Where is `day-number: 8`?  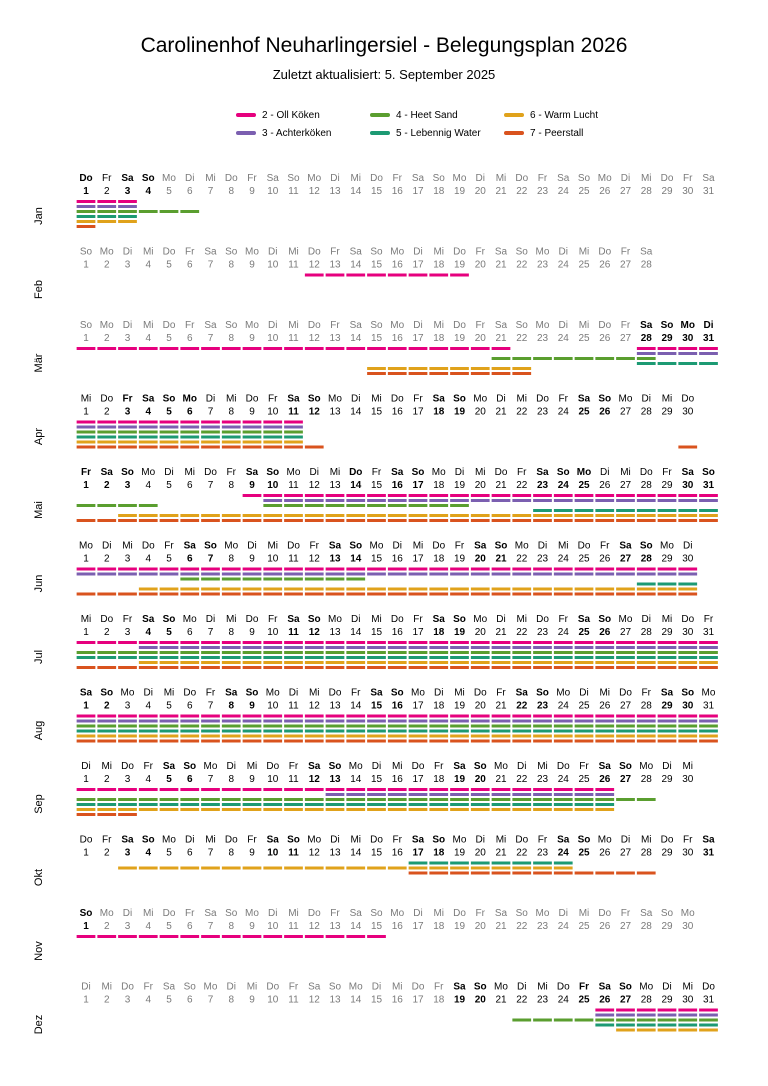
day-number: 8 is located at coordinates (231, 412).